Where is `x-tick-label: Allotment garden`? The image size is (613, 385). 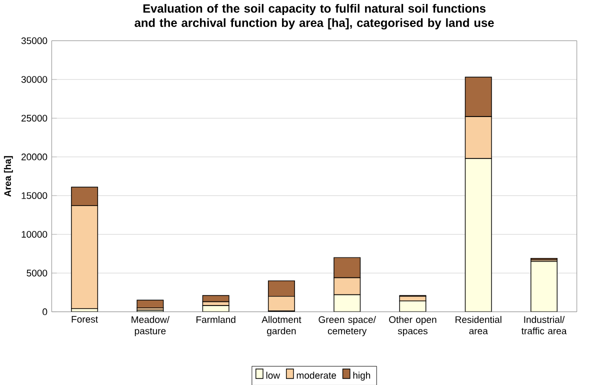 x-tick-label: Allotment garden is located at coordinates (282, 326).